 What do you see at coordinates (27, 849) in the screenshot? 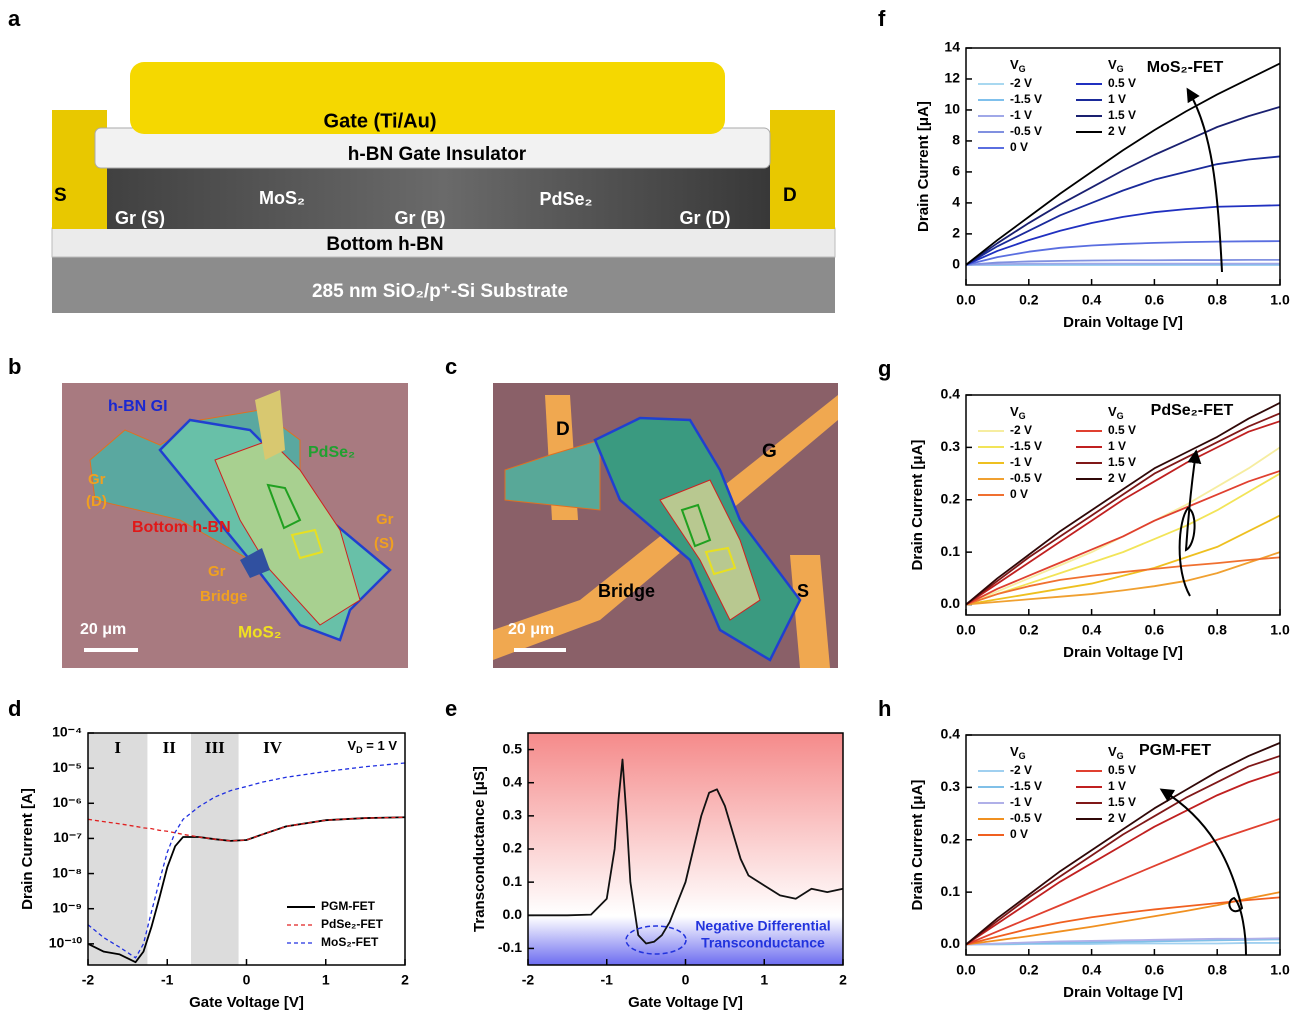
I see `y-axis-title: Drain Current [A]` at bounding box center [27, 849].